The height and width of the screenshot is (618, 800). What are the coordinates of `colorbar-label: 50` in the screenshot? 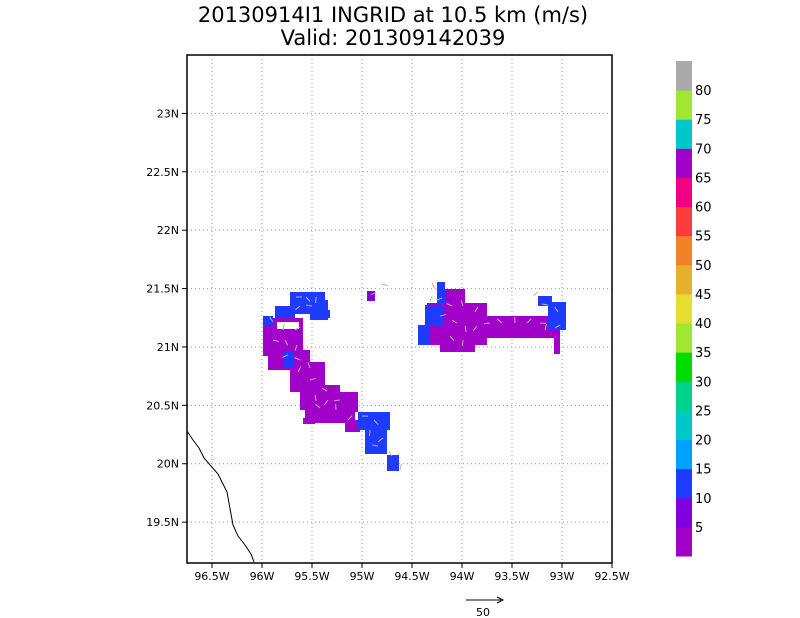 It's located at (703, 266).